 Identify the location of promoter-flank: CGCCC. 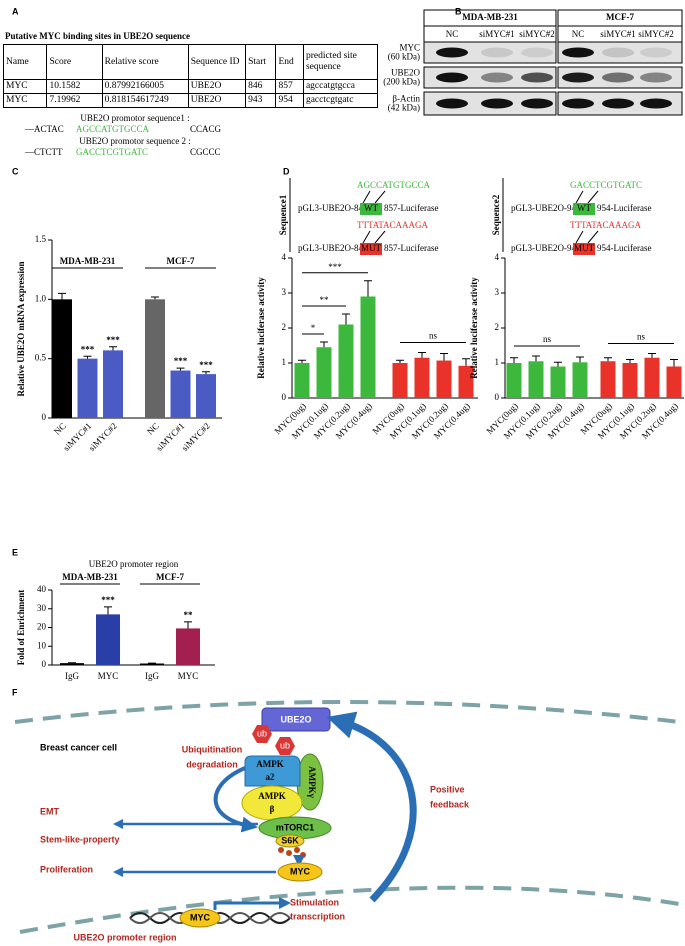
(205, 152).